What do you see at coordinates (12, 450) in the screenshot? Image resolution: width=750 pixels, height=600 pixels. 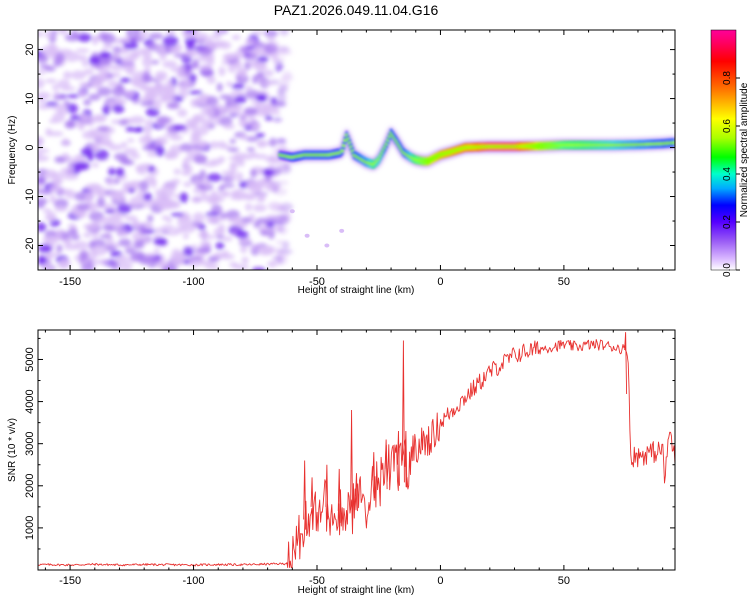 I see `snr-y-label: SNR (10 * v/v)` at bounding box center [12, 450].